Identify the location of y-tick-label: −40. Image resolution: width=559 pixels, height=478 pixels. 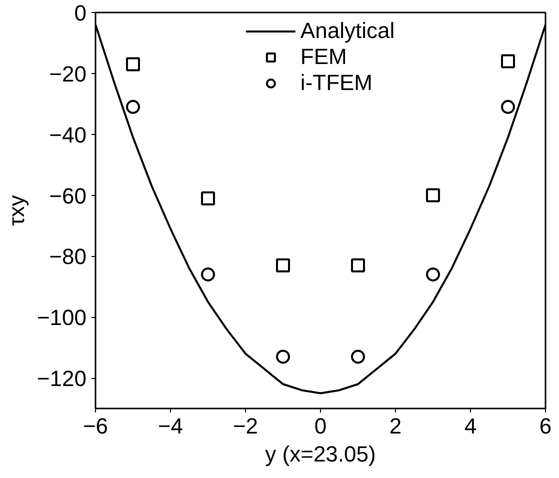
(68, 135).